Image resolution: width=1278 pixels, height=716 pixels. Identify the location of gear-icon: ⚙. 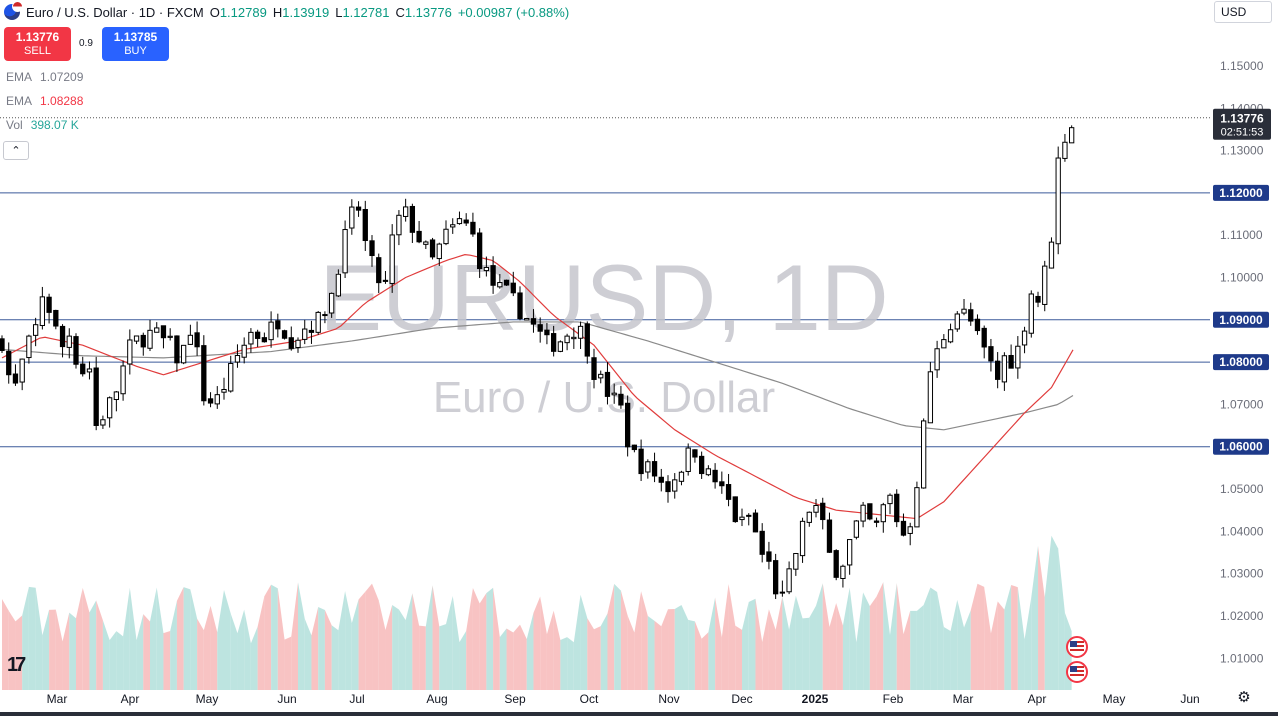
(1244, 697).